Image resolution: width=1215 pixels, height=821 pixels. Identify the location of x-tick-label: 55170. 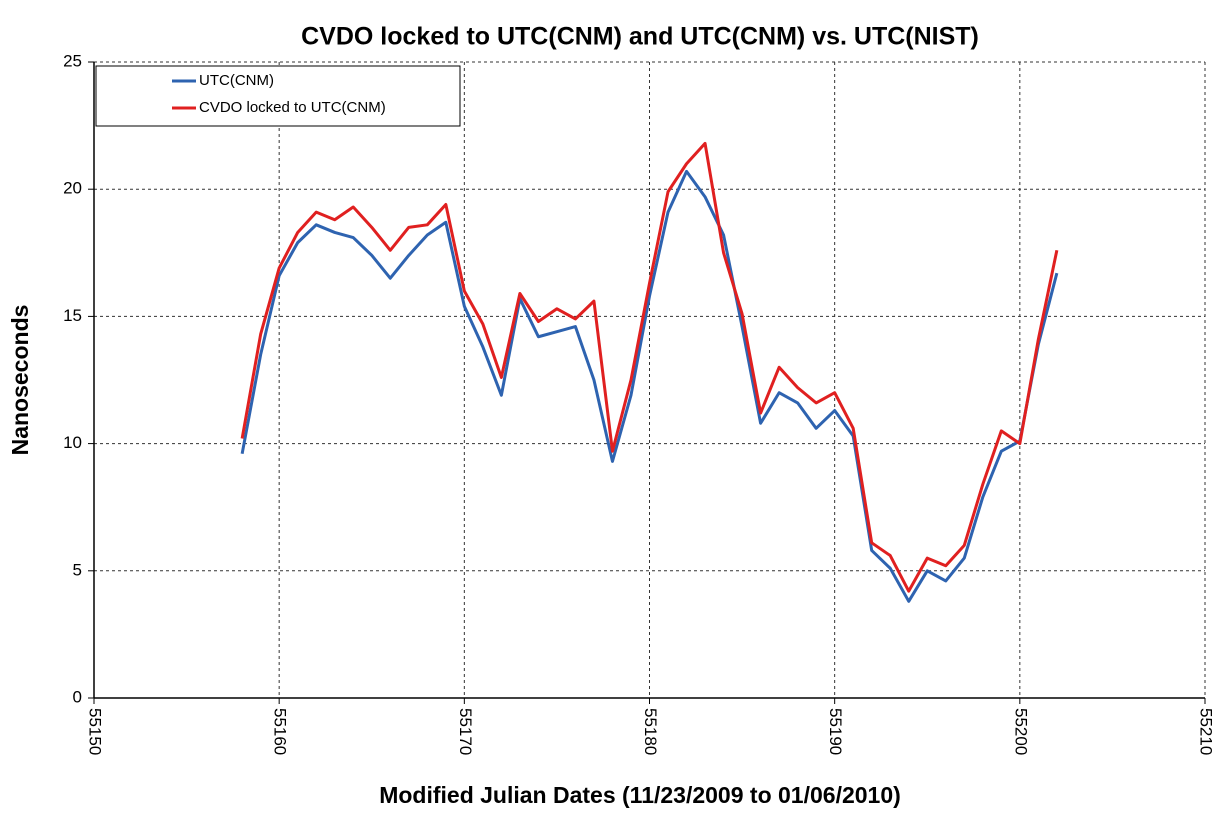
(465, 731).